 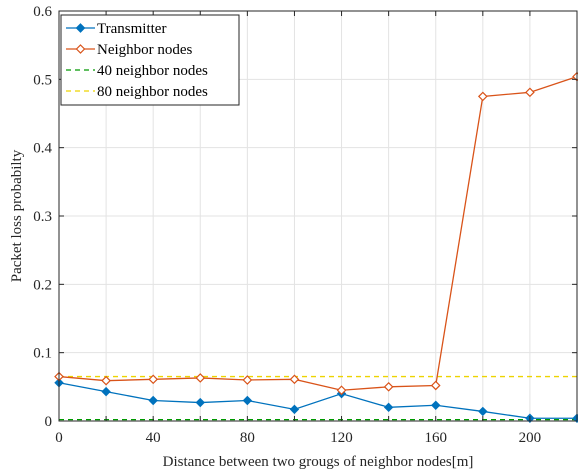 What do you see at coordinates (42, 80) in the screenshot?
I see `y-tick-label: 0.5` at bounding box center [42, 80].